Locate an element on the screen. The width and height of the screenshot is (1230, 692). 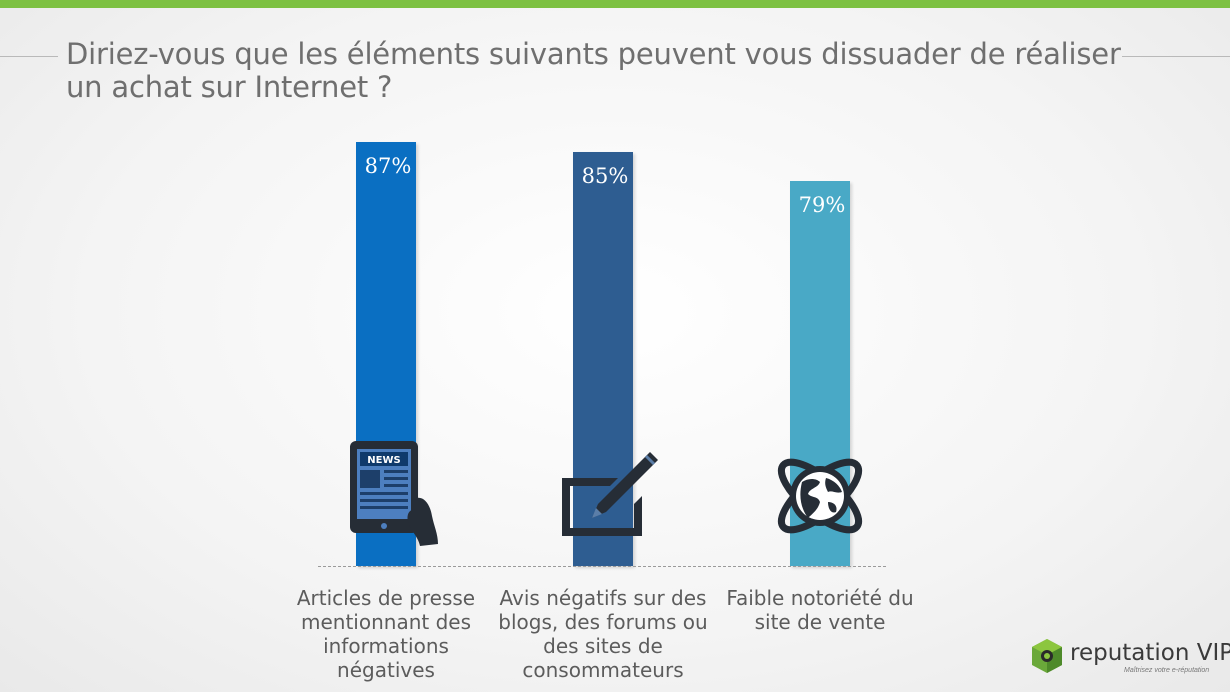
category-label: Faible notoriété du site de vente is located at coordinates (820, 610).